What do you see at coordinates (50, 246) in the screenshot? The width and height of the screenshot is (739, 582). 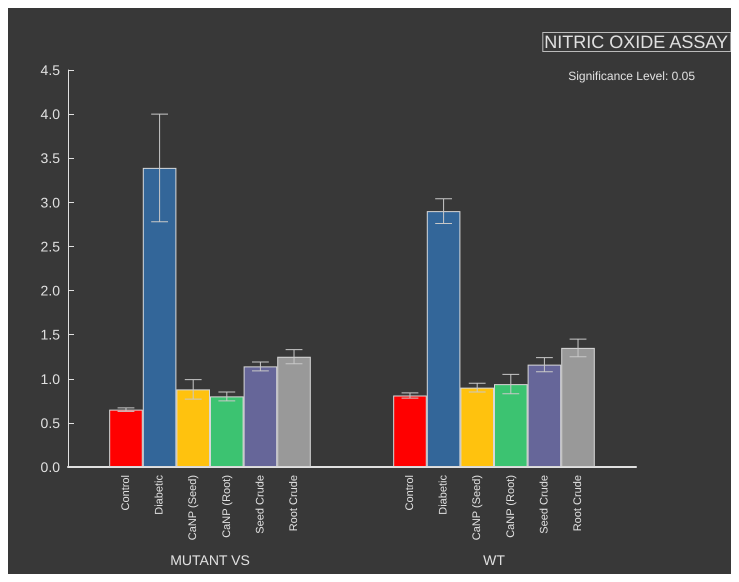 I see `y-tick-label: 2.5` at bounding box center [50, 246].